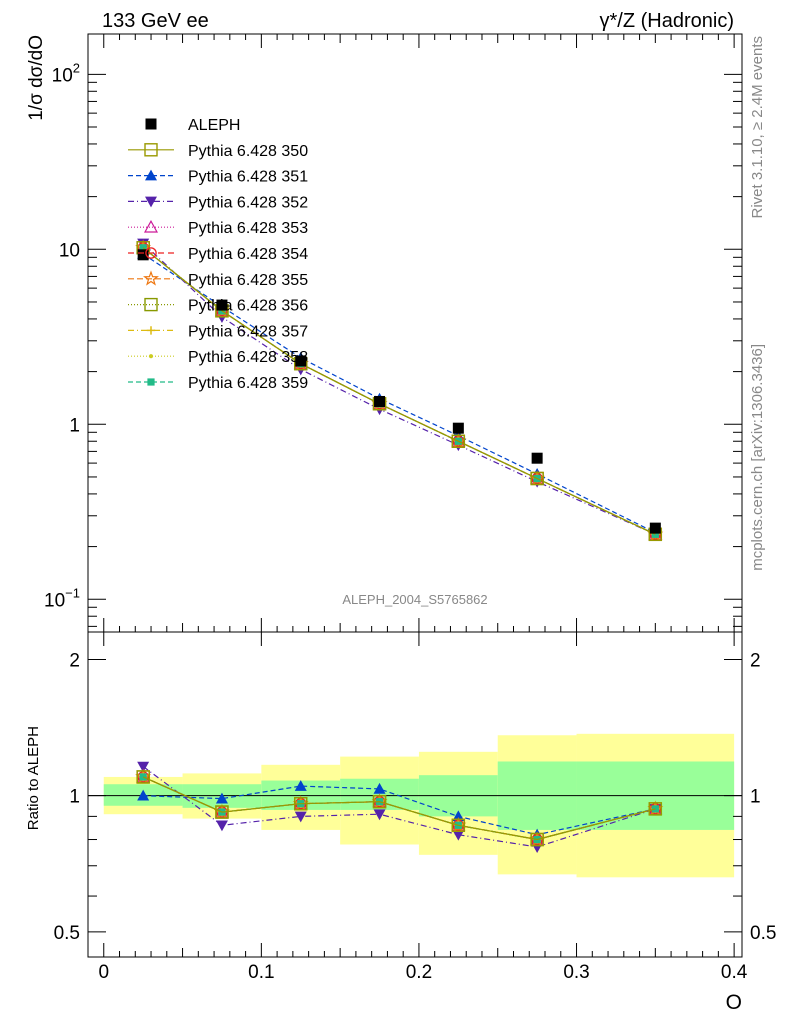 This screenshot has height=1024, width=786. What do you see at coordinates (155, 21) in the screenshot?
I see `header-left: 133 GeV ee` at bounding box center [155, 21].